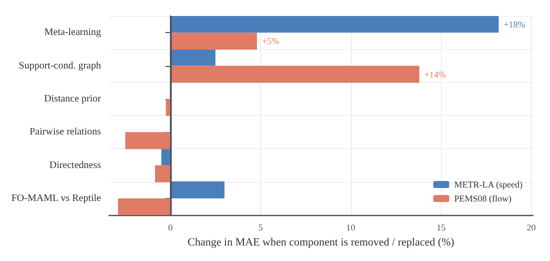 The image size is (550, 261). Describe the element at coordinates (261, 227) in the screenshot. I see `x-tick-label: 5` at that location.